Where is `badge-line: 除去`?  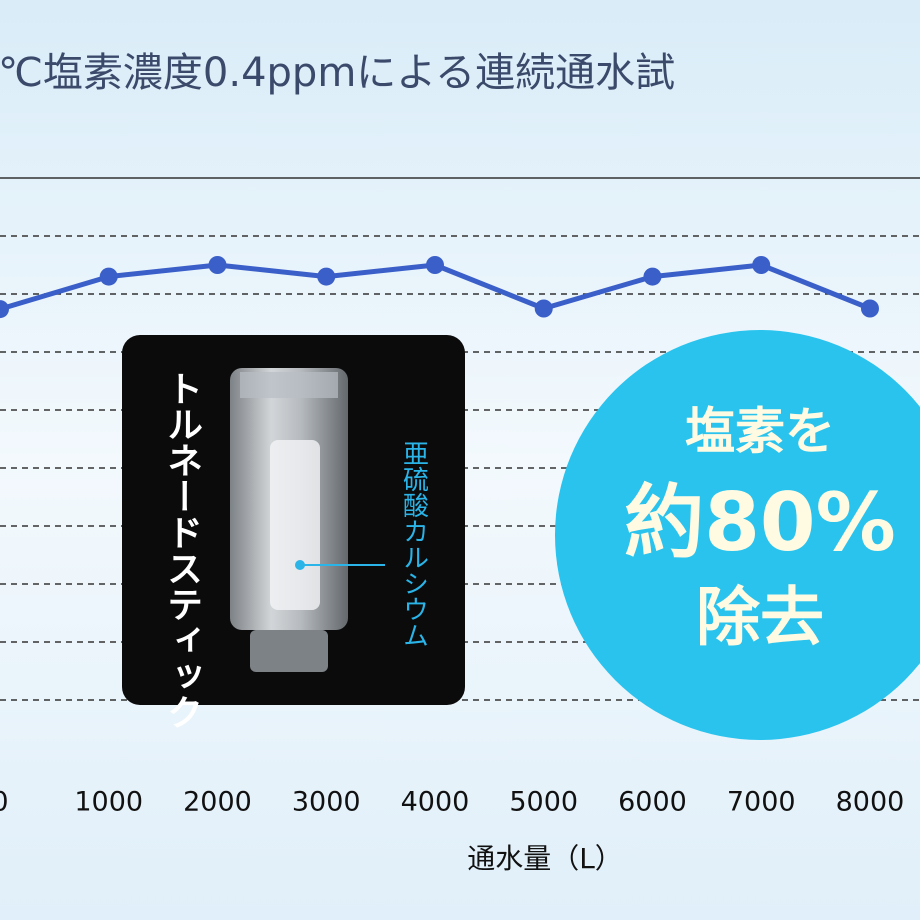 badge-line: 除去 is located at coordinates (760, 619).